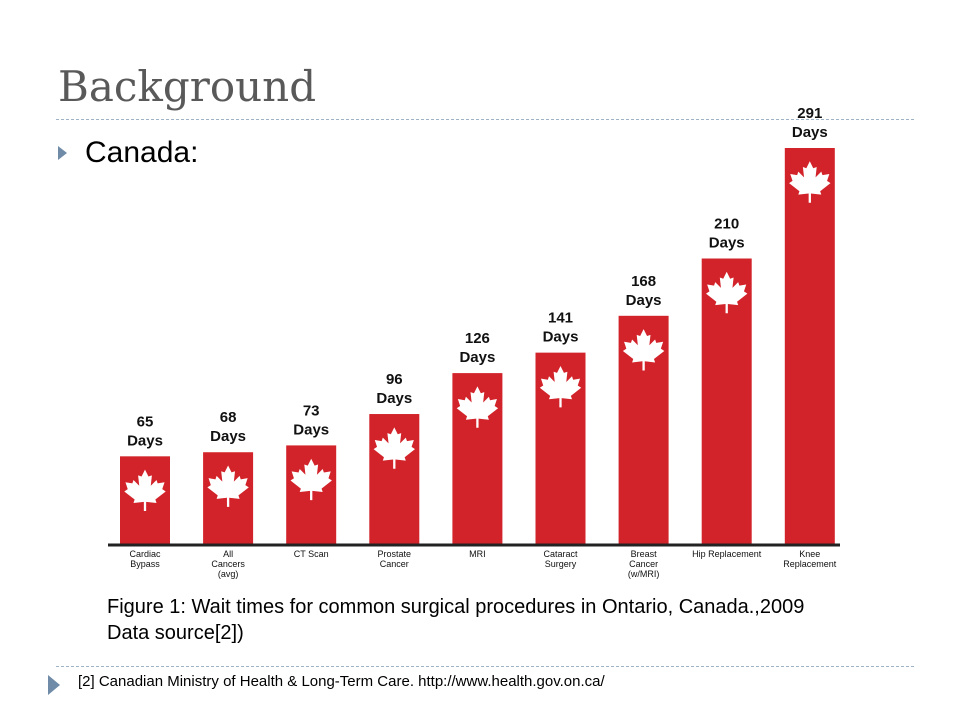 The width and height of the screenshot is (960, 720). Describe the element at coordinates (644, 574) in the screenshot. I see `x-tick-label: (w/MRI)` at that location.